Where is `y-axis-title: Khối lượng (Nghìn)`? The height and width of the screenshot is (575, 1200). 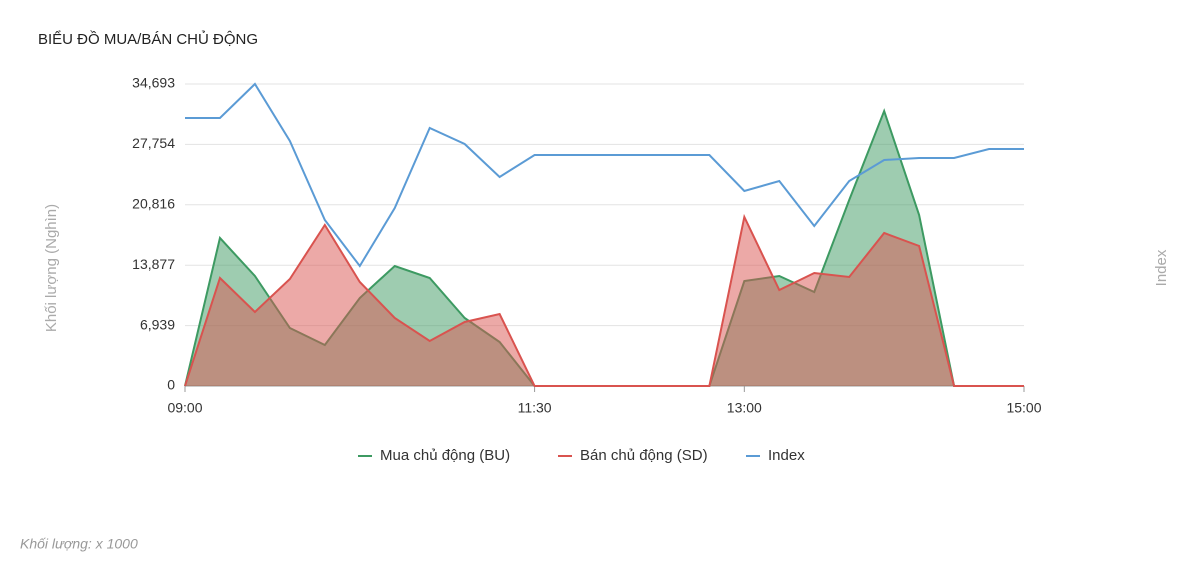
y-axis-title: Khối lượng (Nghìn) is located at coordinates (51, 268).